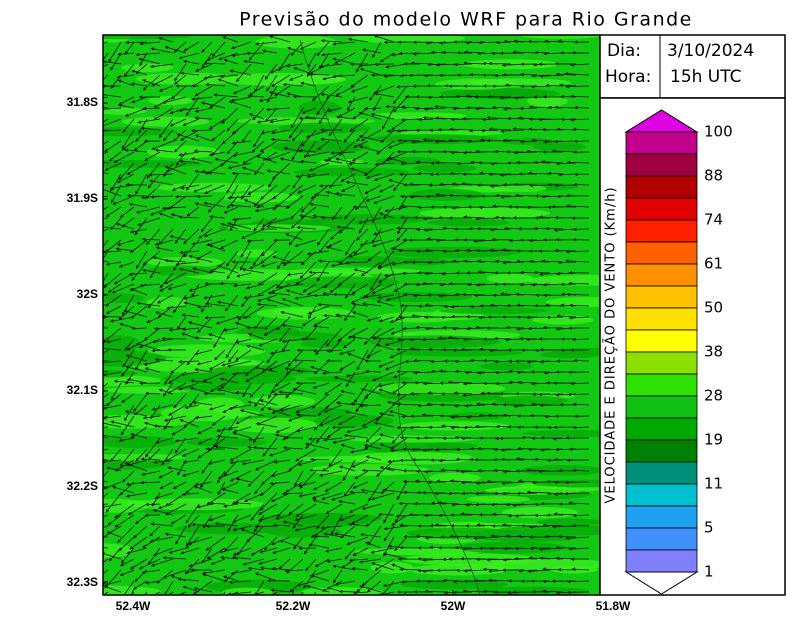 The height and width of the screenshot is (622, 800). What do you see at coordinates (87, 294) in the screenshot?
I see `y-tick-label: 32S` at bounding box center [87, 294].